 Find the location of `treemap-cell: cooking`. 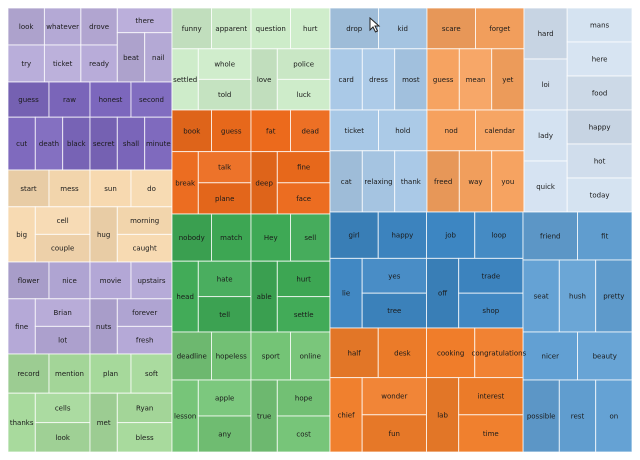

treemap-cell: cooking is located at coordinates (451, 353).